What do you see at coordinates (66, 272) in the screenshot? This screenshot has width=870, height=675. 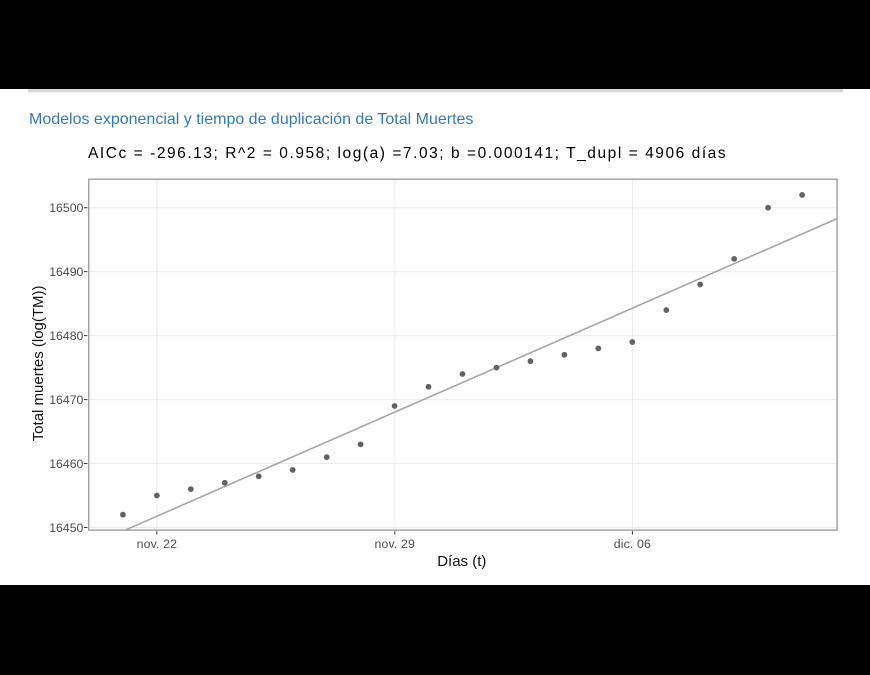 I see `svg-text: 16490` at bounding box center [66, 272].